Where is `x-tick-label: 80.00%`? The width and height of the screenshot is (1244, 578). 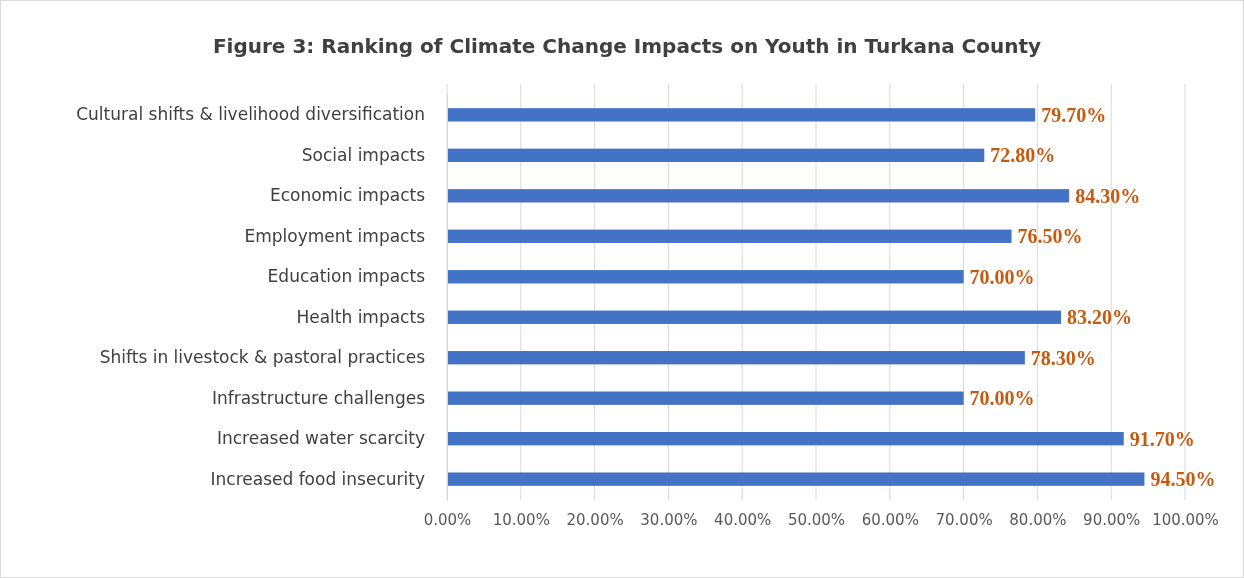
x-tick-label: 80.00% is located at coordinates (1038, 519).